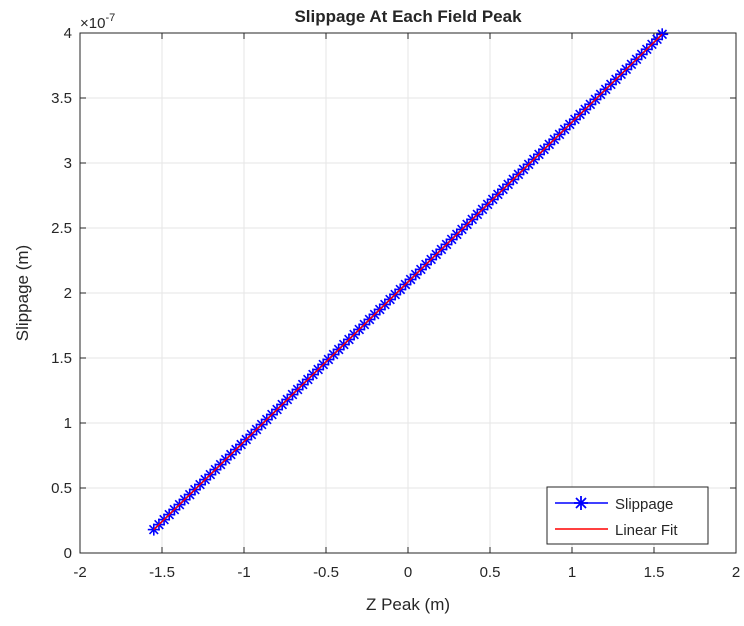 The image size is (744, 626). What do you see at coordinates (243, 572) in the screenshot?
I see `x-tick-label: -1` at bounding box center [243, 572].